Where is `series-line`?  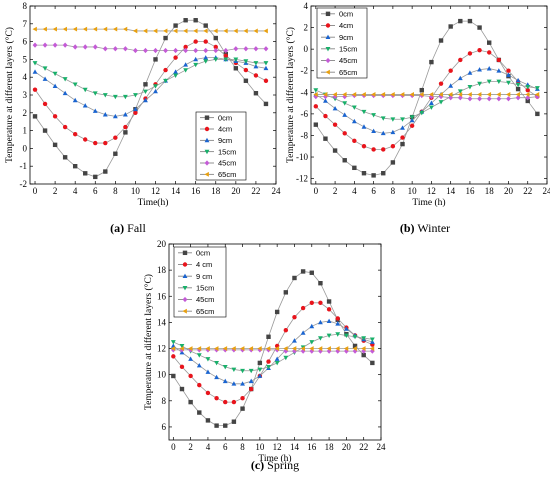 series-line is located at coordinates (150, 30).